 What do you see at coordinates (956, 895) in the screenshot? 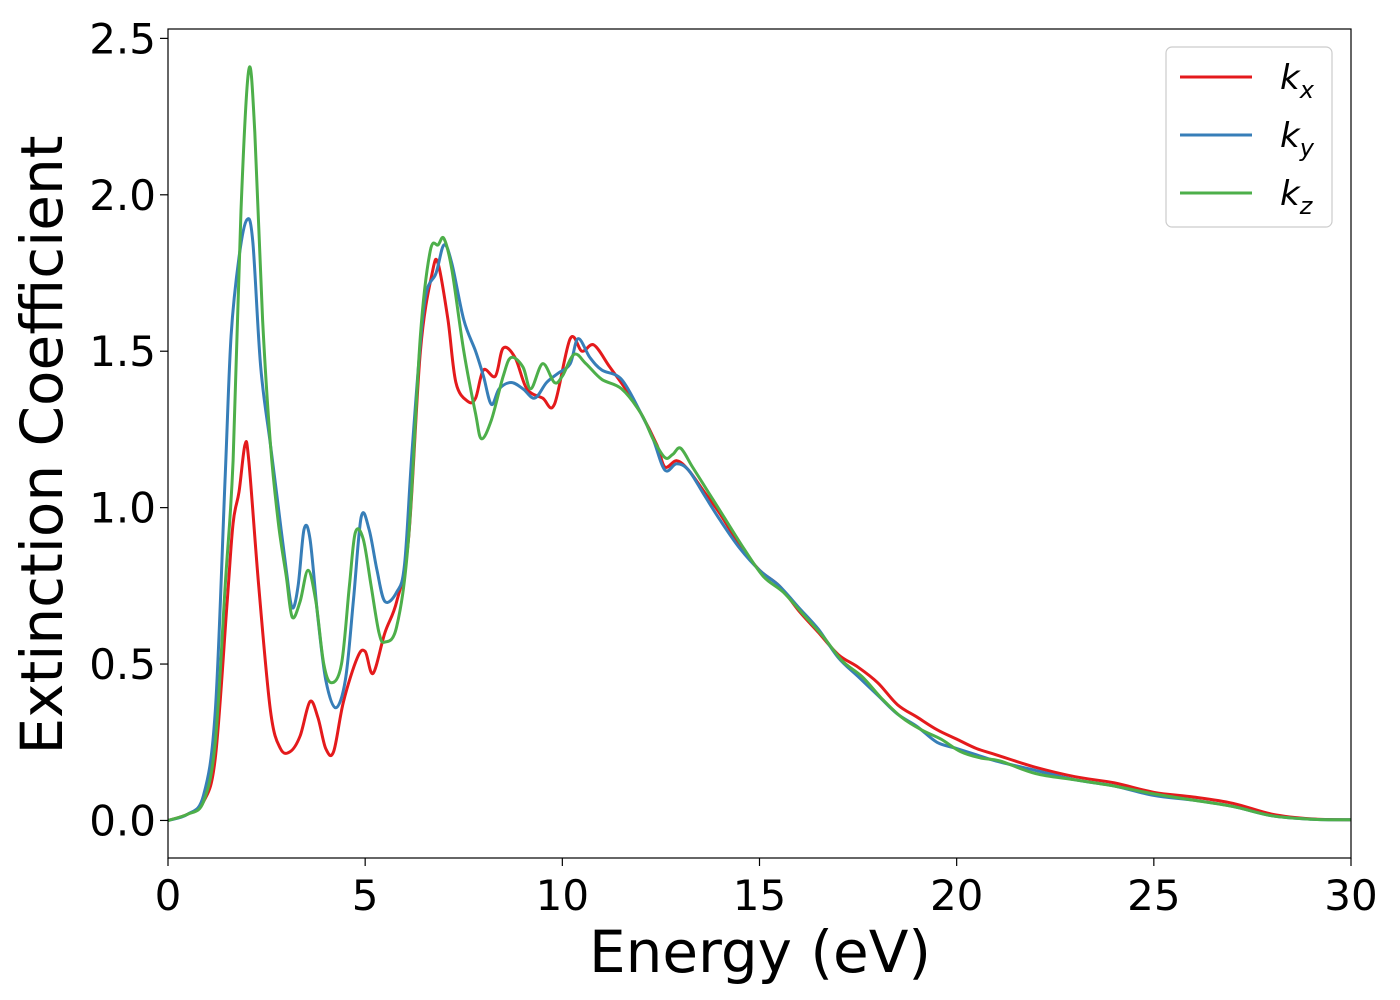
I see `x-tick-label: 20` at bounding box center [956, 895].